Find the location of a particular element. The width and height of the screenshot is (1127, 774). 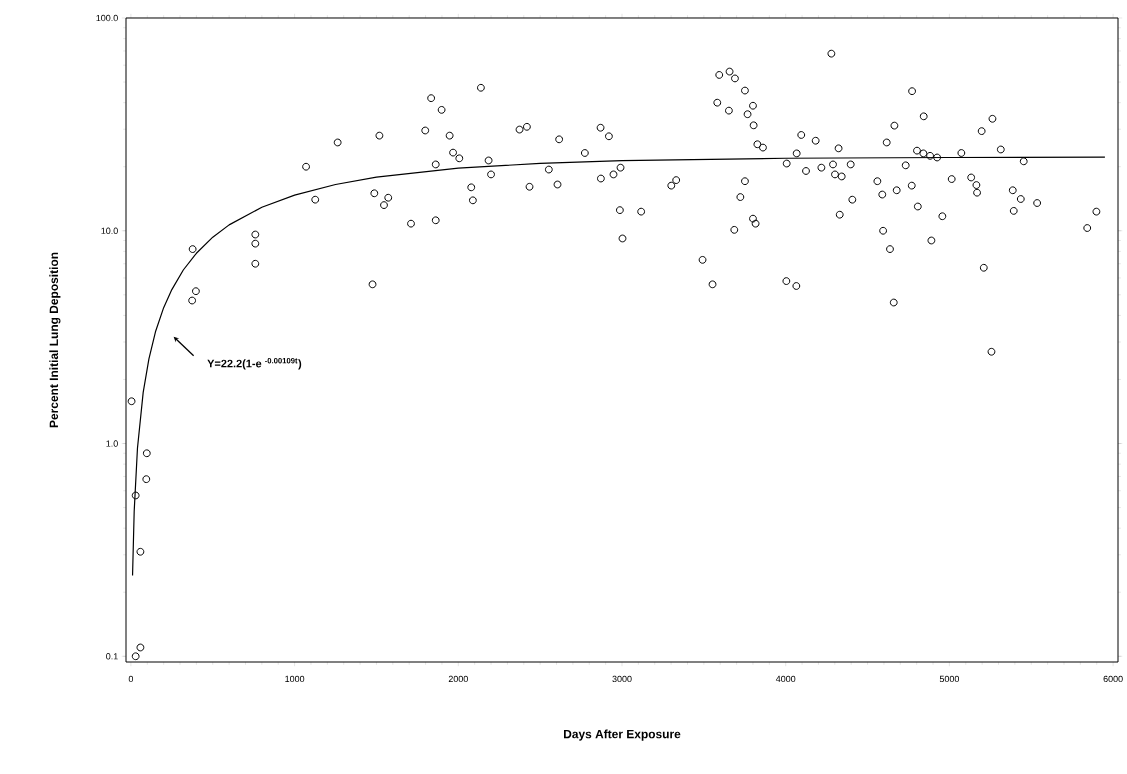

x-tick-label: 1000 is located at coordinates (295, 679).